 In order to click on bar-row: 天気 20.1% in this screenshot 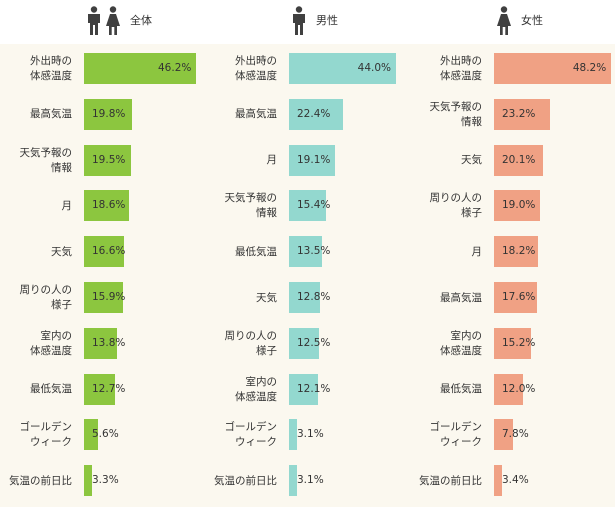, I will do `click(512, 161)`.